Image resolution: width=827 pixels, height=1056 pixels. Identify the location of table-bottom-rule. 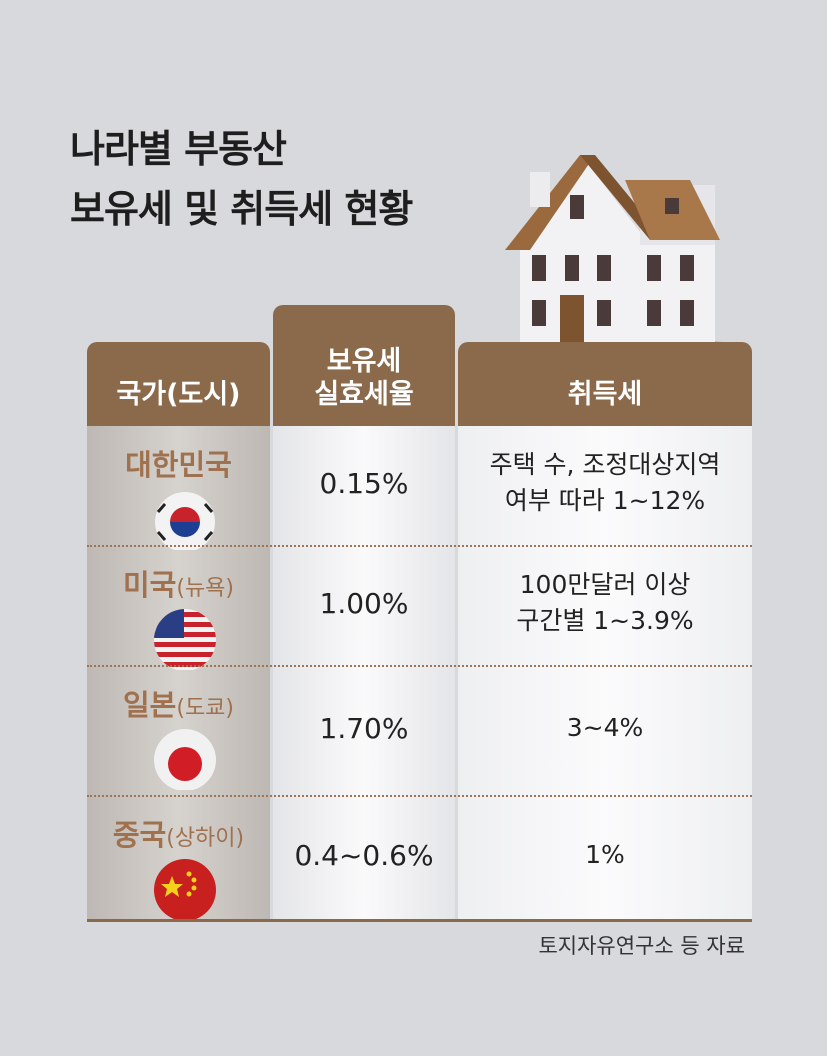
(419, 920).